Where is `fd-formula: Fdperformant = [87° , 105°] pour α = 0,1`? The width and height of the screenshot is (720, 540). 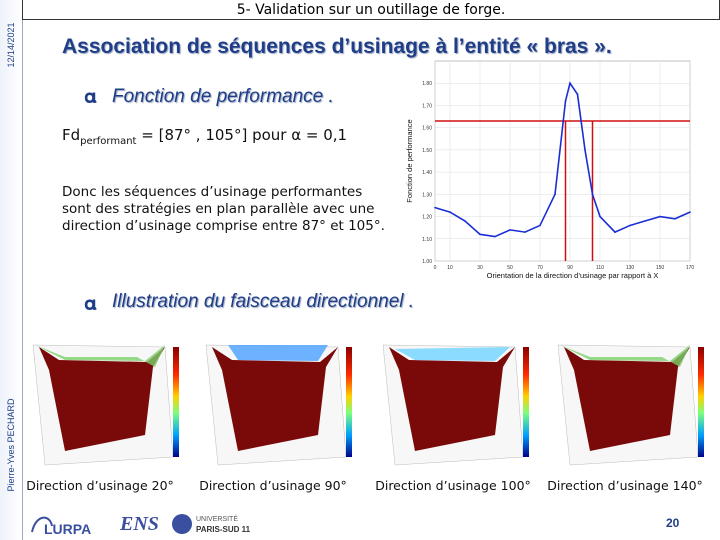
fd-formula: Fdperformant = [87° , 105°] pour α = 0,1 is located at coordinates (204, 136).